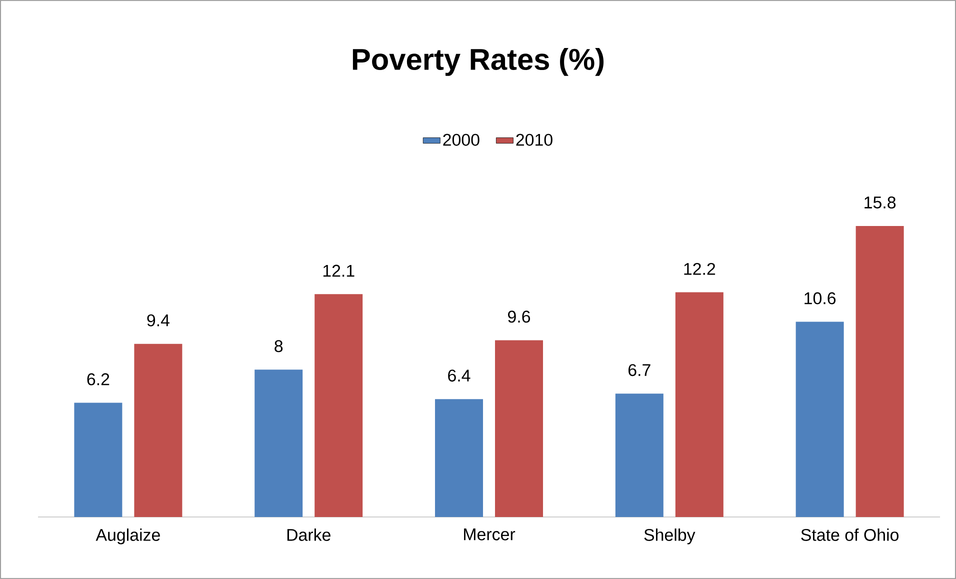 The width and height of the screenshot is (956, 579). Describe the element at coordinates (128, 536) in the screenshot. I see `x-tick-label: Auglaize` at that location.